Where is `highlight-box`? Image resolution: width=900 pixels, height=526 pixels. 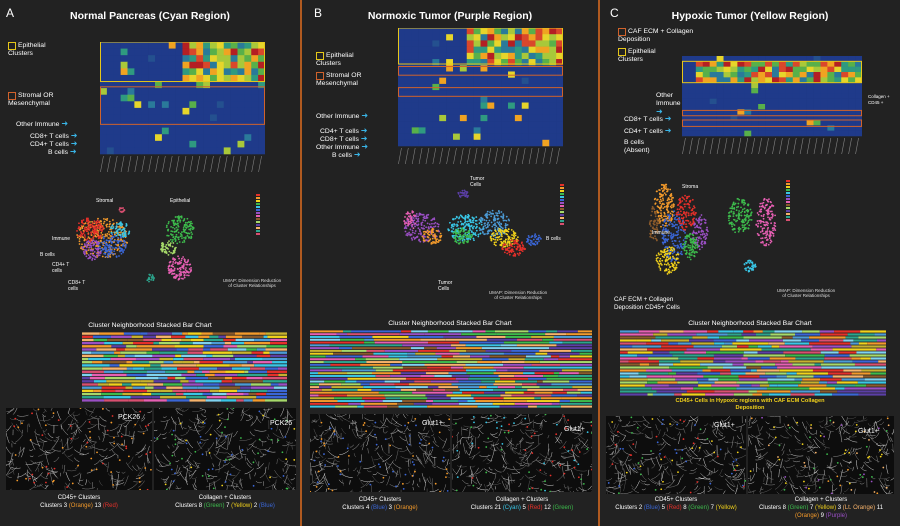
highlight-box is located at coordinates (480, 92).